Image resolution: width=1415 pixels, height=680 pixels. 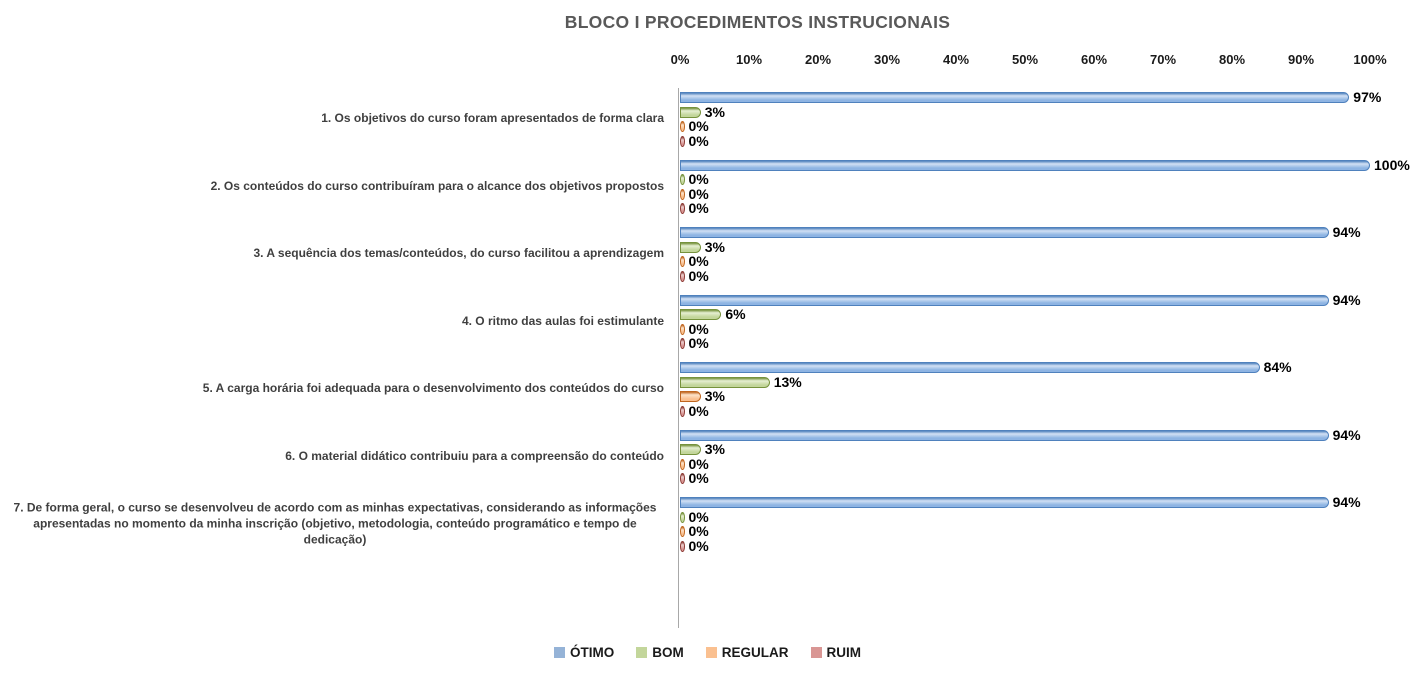 I want to click on x-axis-tick: 70%, so click(x=1163, y=59).